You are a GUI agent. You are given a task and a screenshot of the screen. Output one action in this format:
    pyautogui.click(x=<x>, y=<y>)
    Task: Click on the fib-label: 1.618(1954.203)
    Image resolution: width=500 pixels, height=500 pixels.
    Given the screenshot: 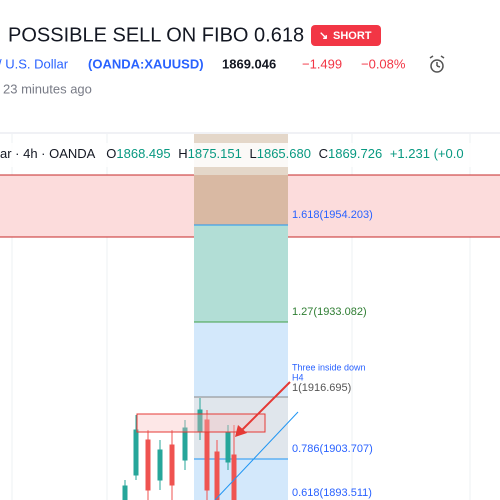 What is the action you would take?
    pyautogui.click(x=332, y=215)
    